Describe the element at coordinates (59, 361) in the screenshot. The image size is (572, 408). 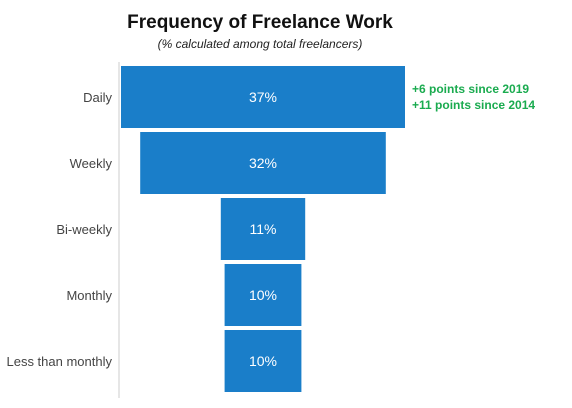
I see `category-label-less-than-monthly: Less than monthly` at that location.